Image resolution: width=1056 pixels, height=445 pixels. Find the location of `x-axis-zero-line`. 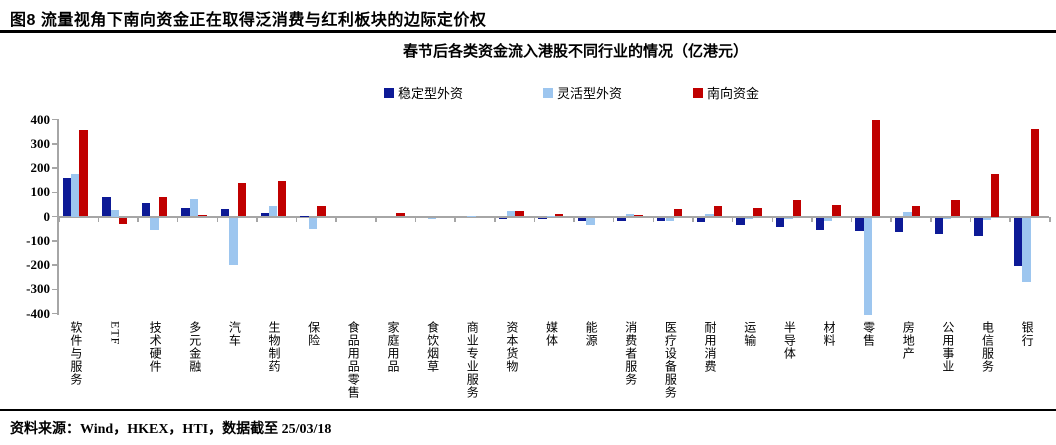

x-axis-zero-line is located at coordinates (553, 216).